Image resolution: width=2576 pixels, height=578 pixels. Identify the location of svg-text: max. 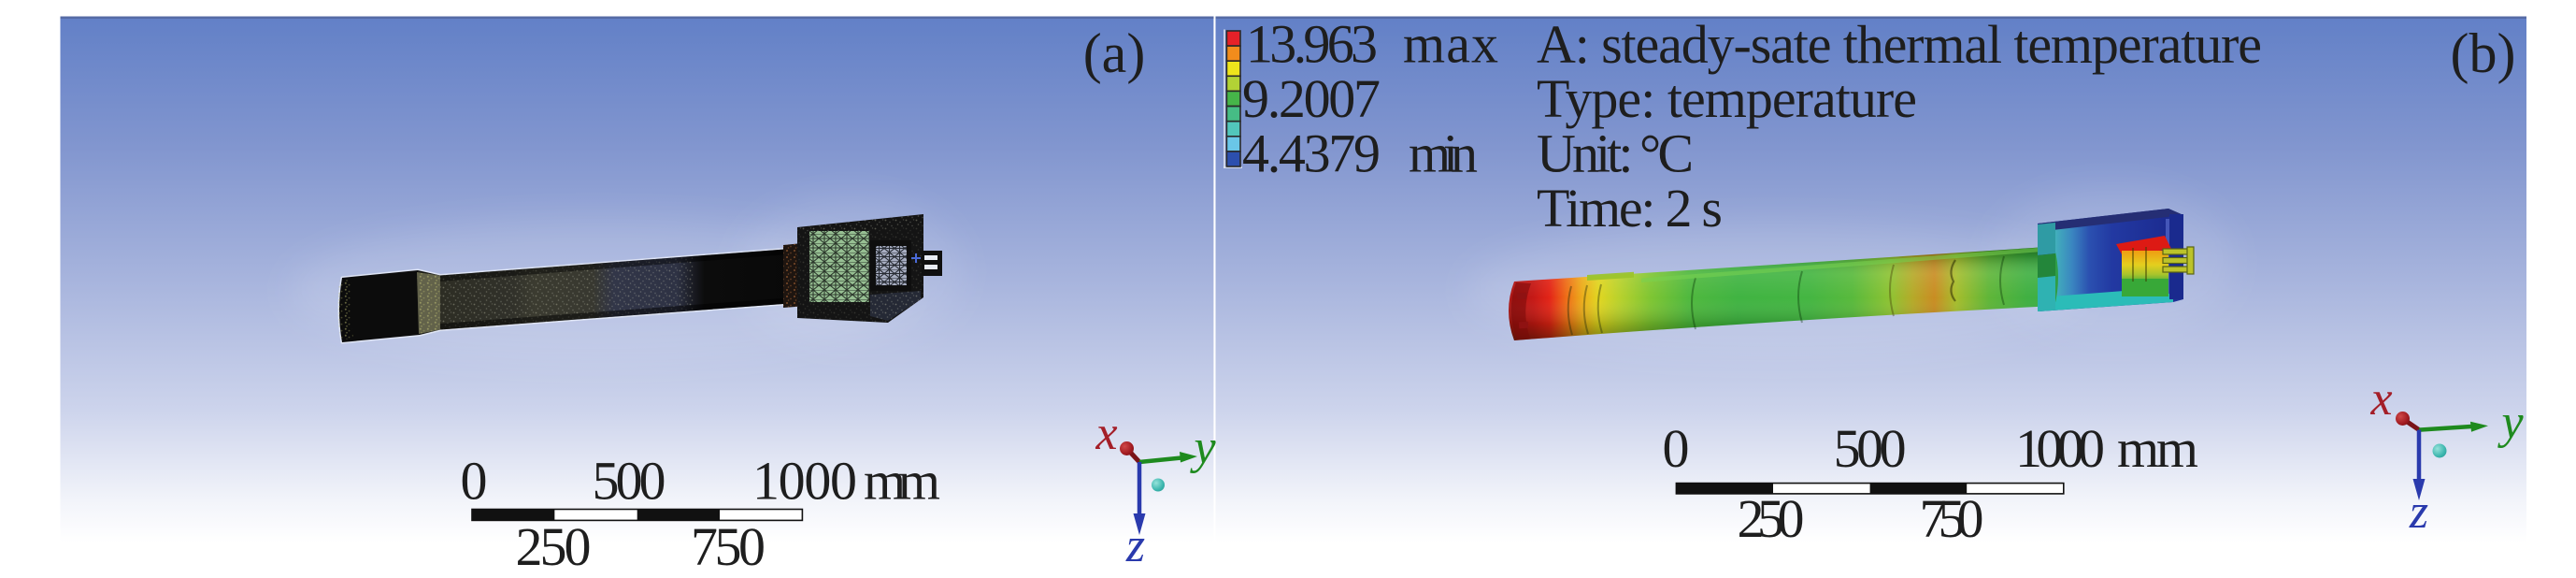
(1450, 44).